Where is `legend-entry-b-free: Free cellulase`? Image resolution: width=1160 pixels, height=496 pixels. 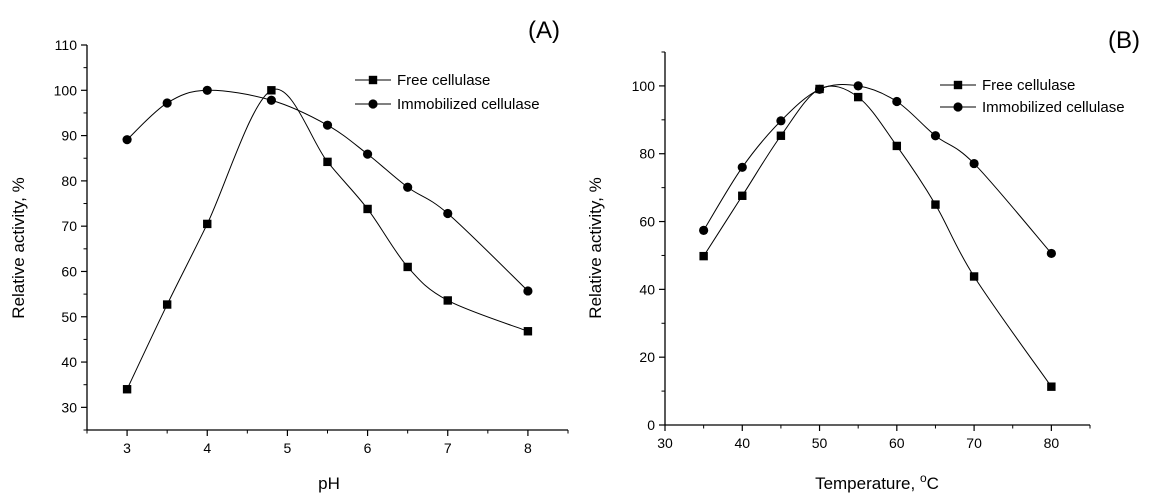
legend-entry-b-free: Free cellulase is located at coordinates (1007, 85).